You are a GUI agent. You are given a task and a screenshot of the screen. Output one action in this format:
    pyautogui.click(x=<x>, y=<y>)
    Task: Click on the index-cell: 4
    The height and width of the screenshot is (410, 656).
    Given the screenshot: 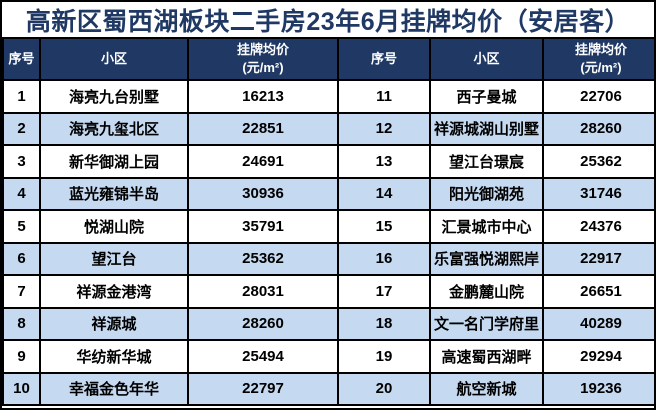 What is the action you would take?
    pyautogui.click(x=21, y=193)
    